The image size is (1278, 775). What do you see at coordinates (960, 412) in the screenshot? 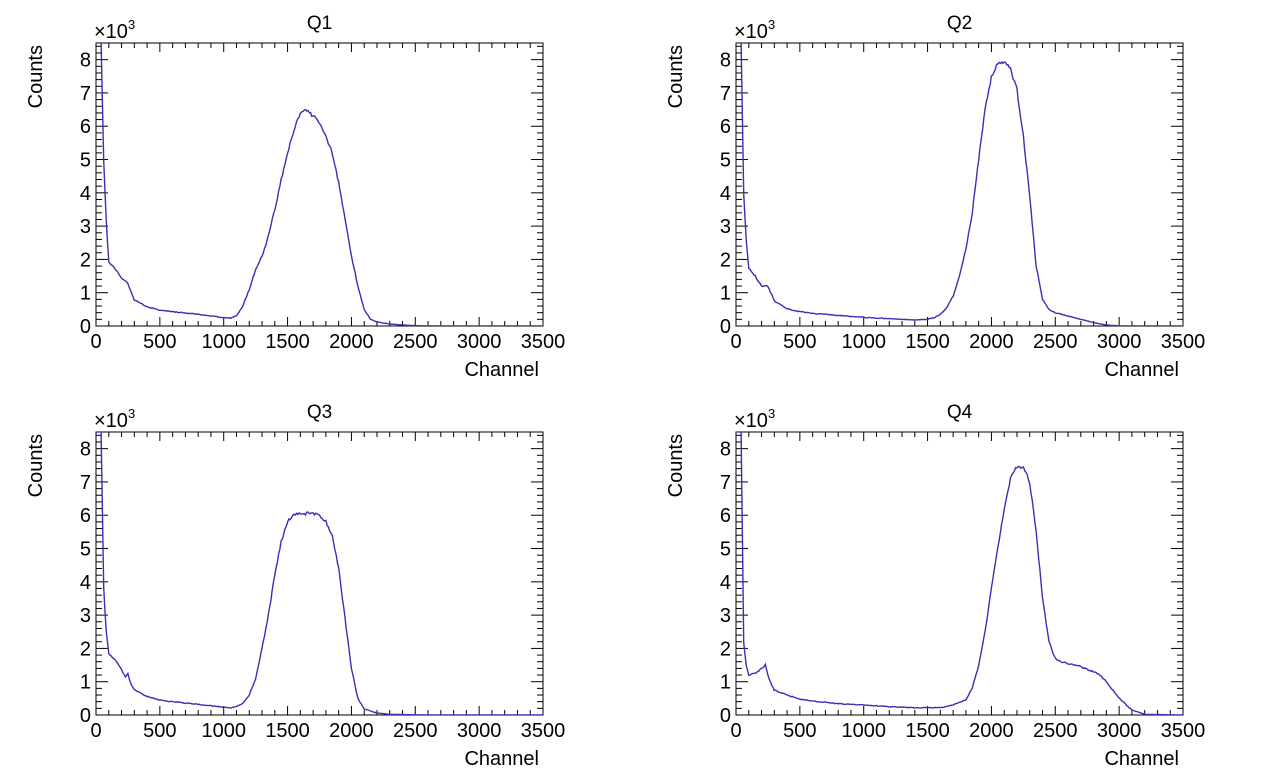
I see `panel-title: Q4` at bounding box center [960, 412].